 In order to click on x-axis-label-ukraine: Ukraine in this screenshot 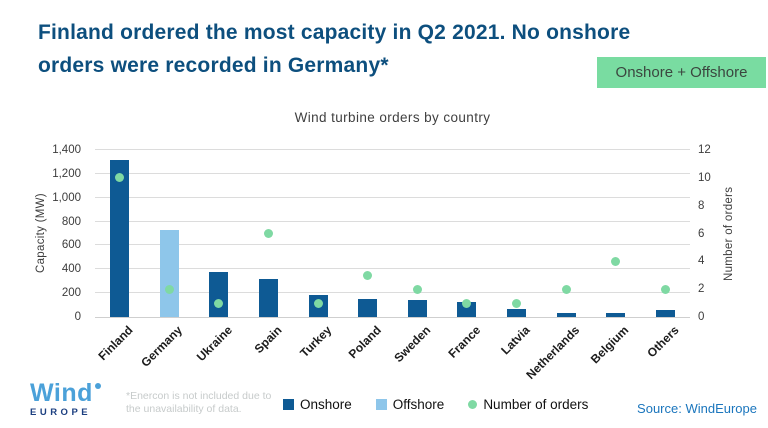, I will do `click(214, 344)`.